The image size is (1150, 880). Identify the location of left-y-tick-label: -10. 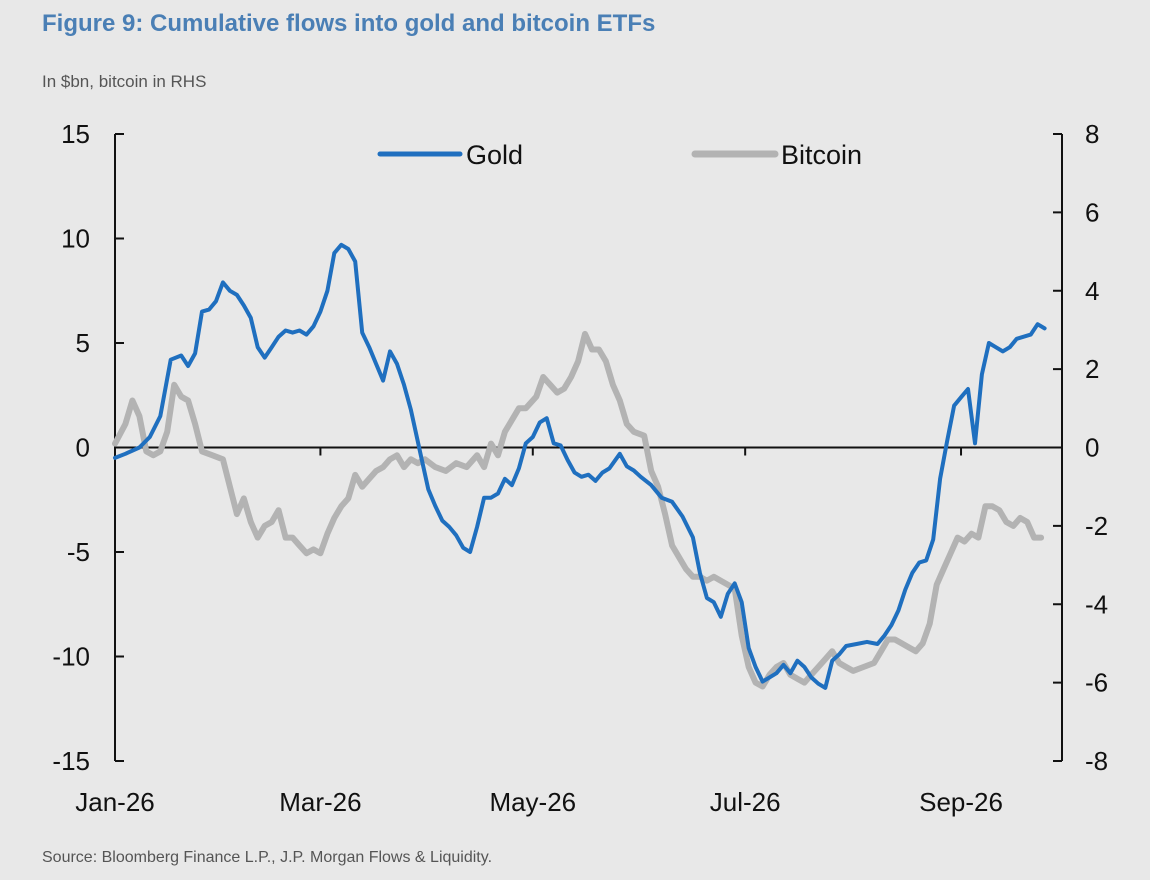
(71, 657).